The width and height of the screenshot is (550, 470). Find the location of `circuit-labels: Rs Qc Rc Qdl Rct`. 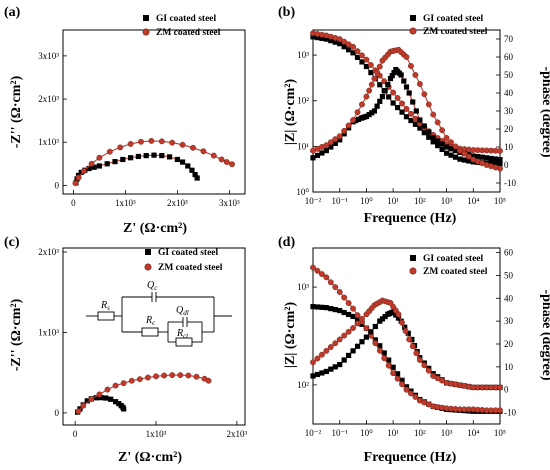

circuit-labels: Rs Qc Rc Qdl Rct is located at coordinates (144, 310).